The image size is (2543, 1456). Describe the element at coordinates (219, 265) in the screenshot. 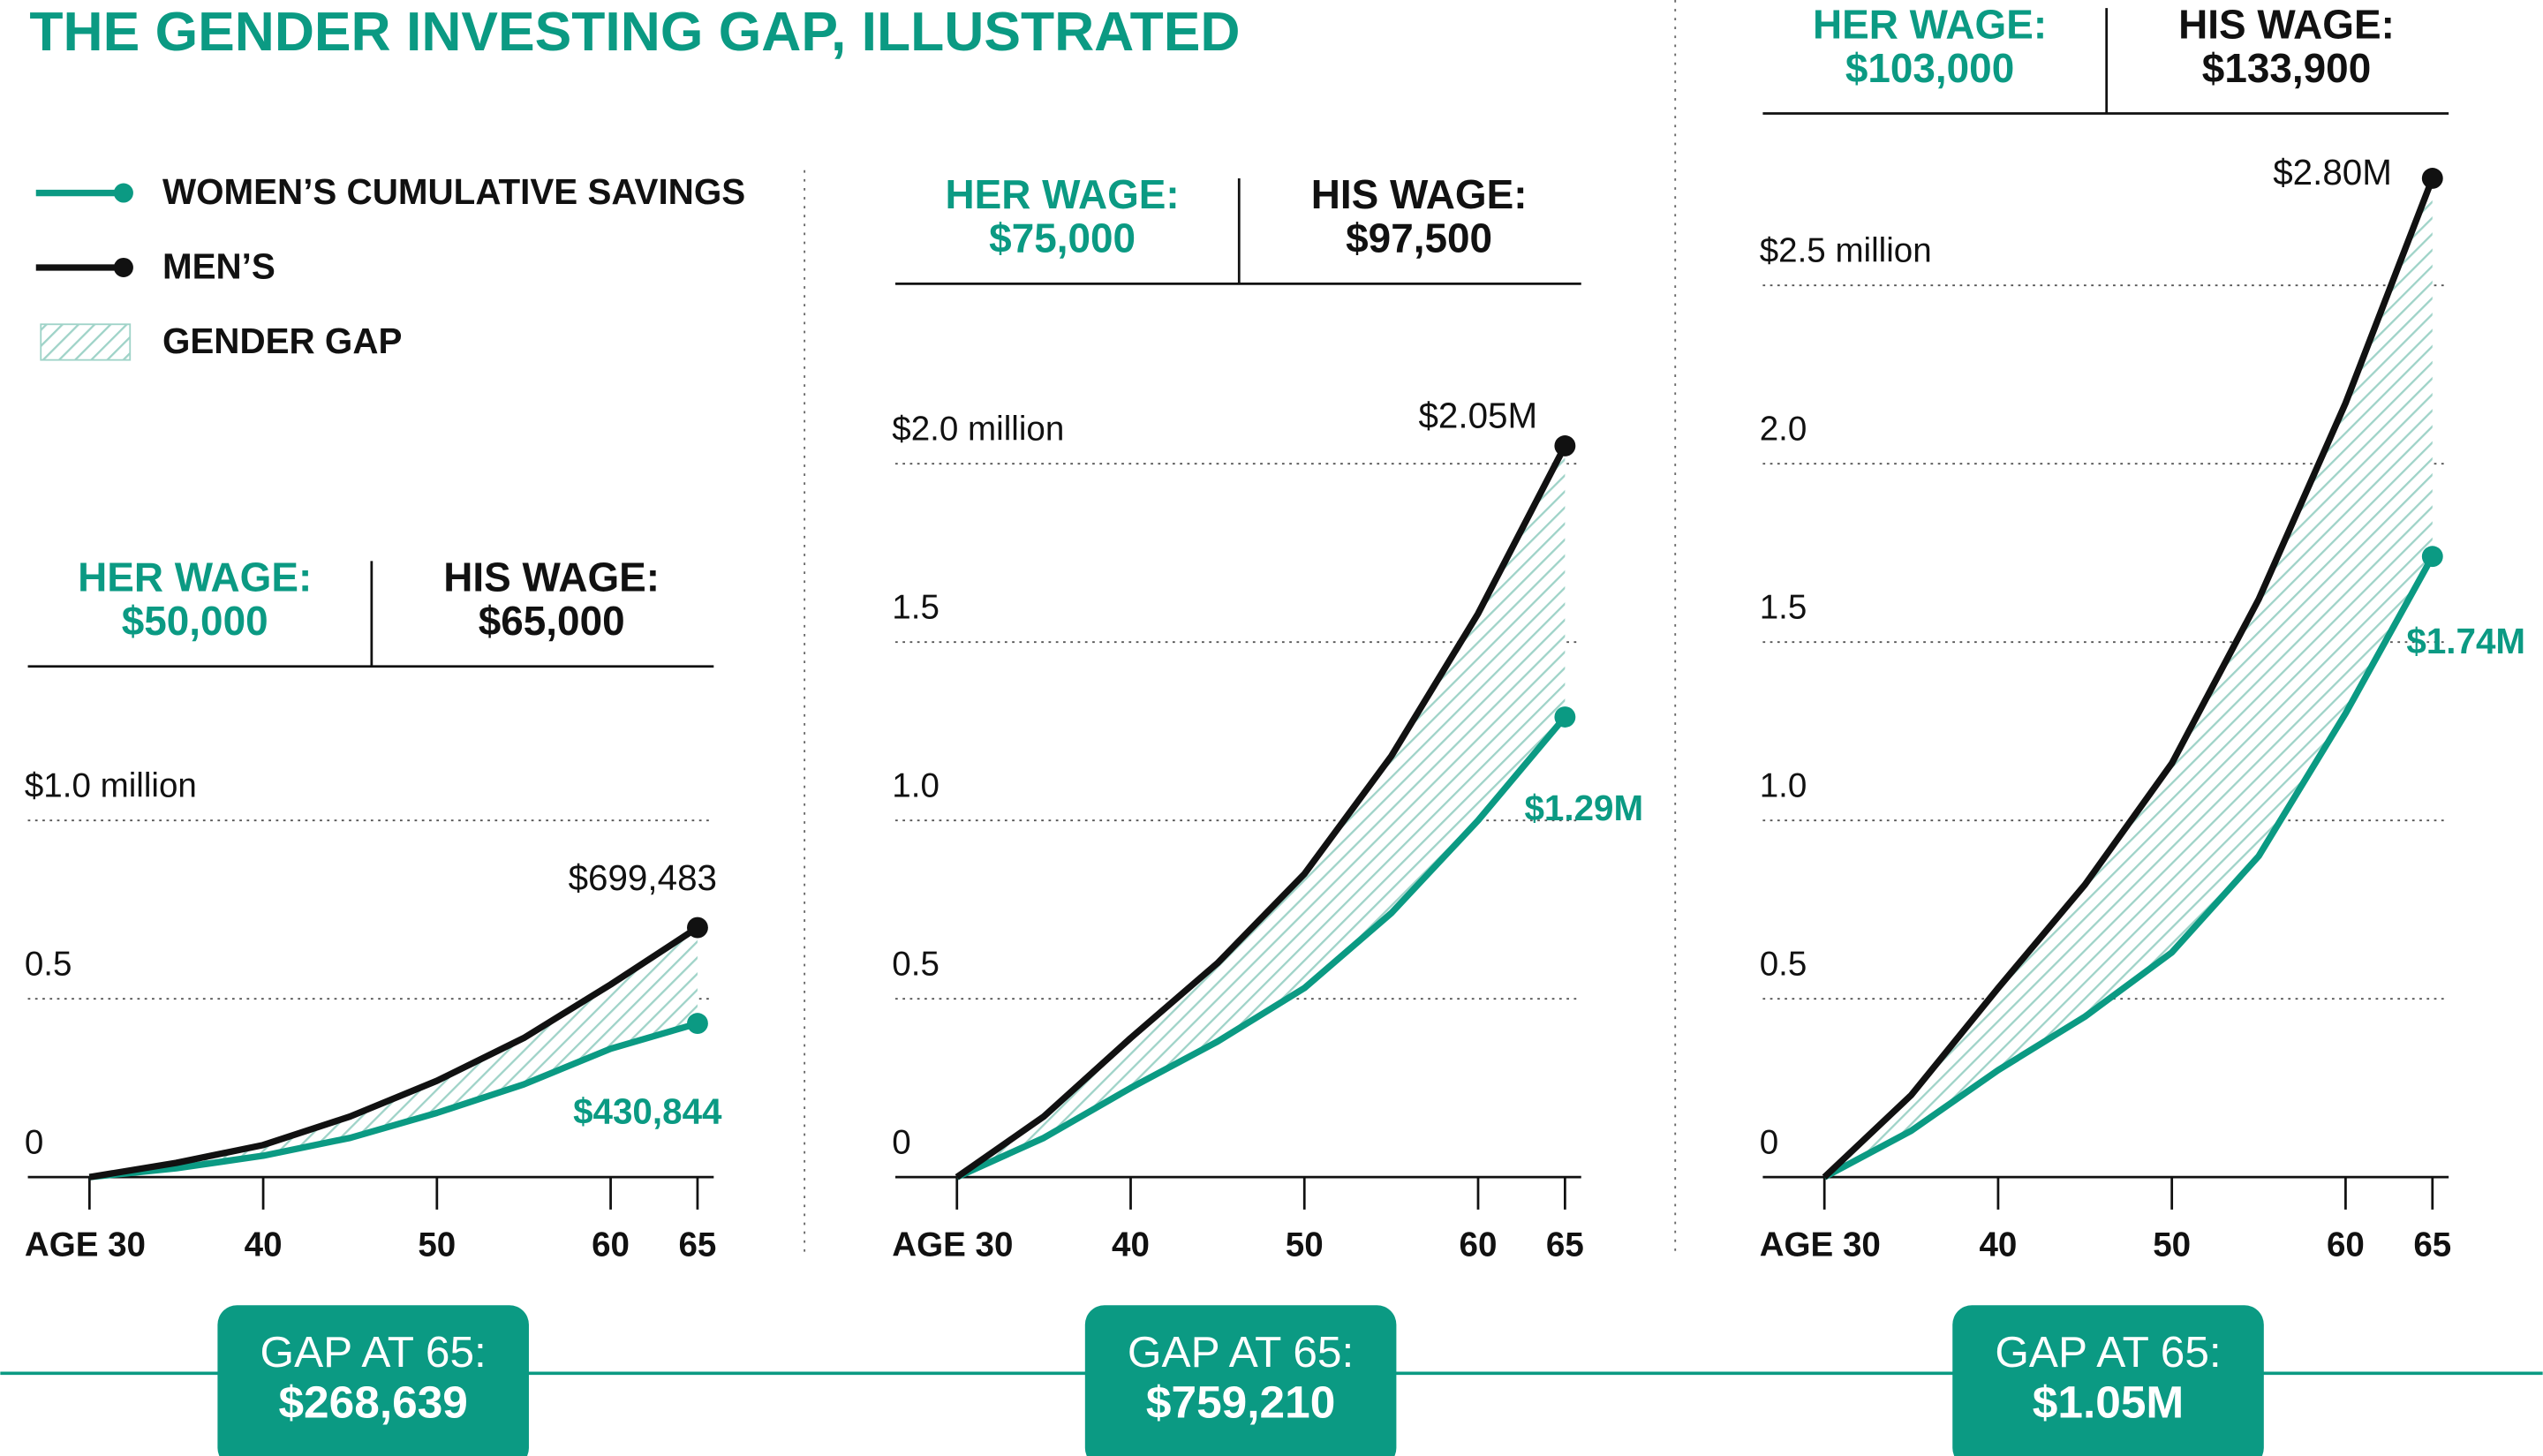

I see `legend-label: MEN’S` at that location.